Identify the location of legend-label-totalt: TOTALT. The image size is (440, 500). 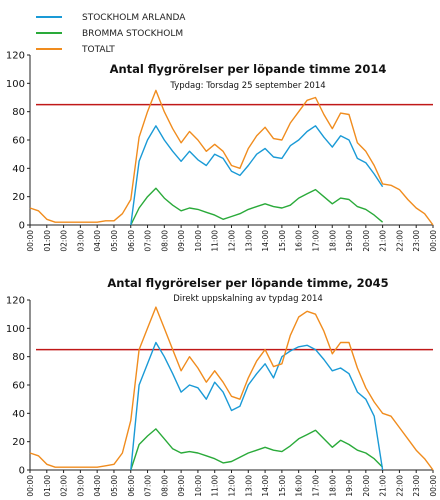
(98, 50).